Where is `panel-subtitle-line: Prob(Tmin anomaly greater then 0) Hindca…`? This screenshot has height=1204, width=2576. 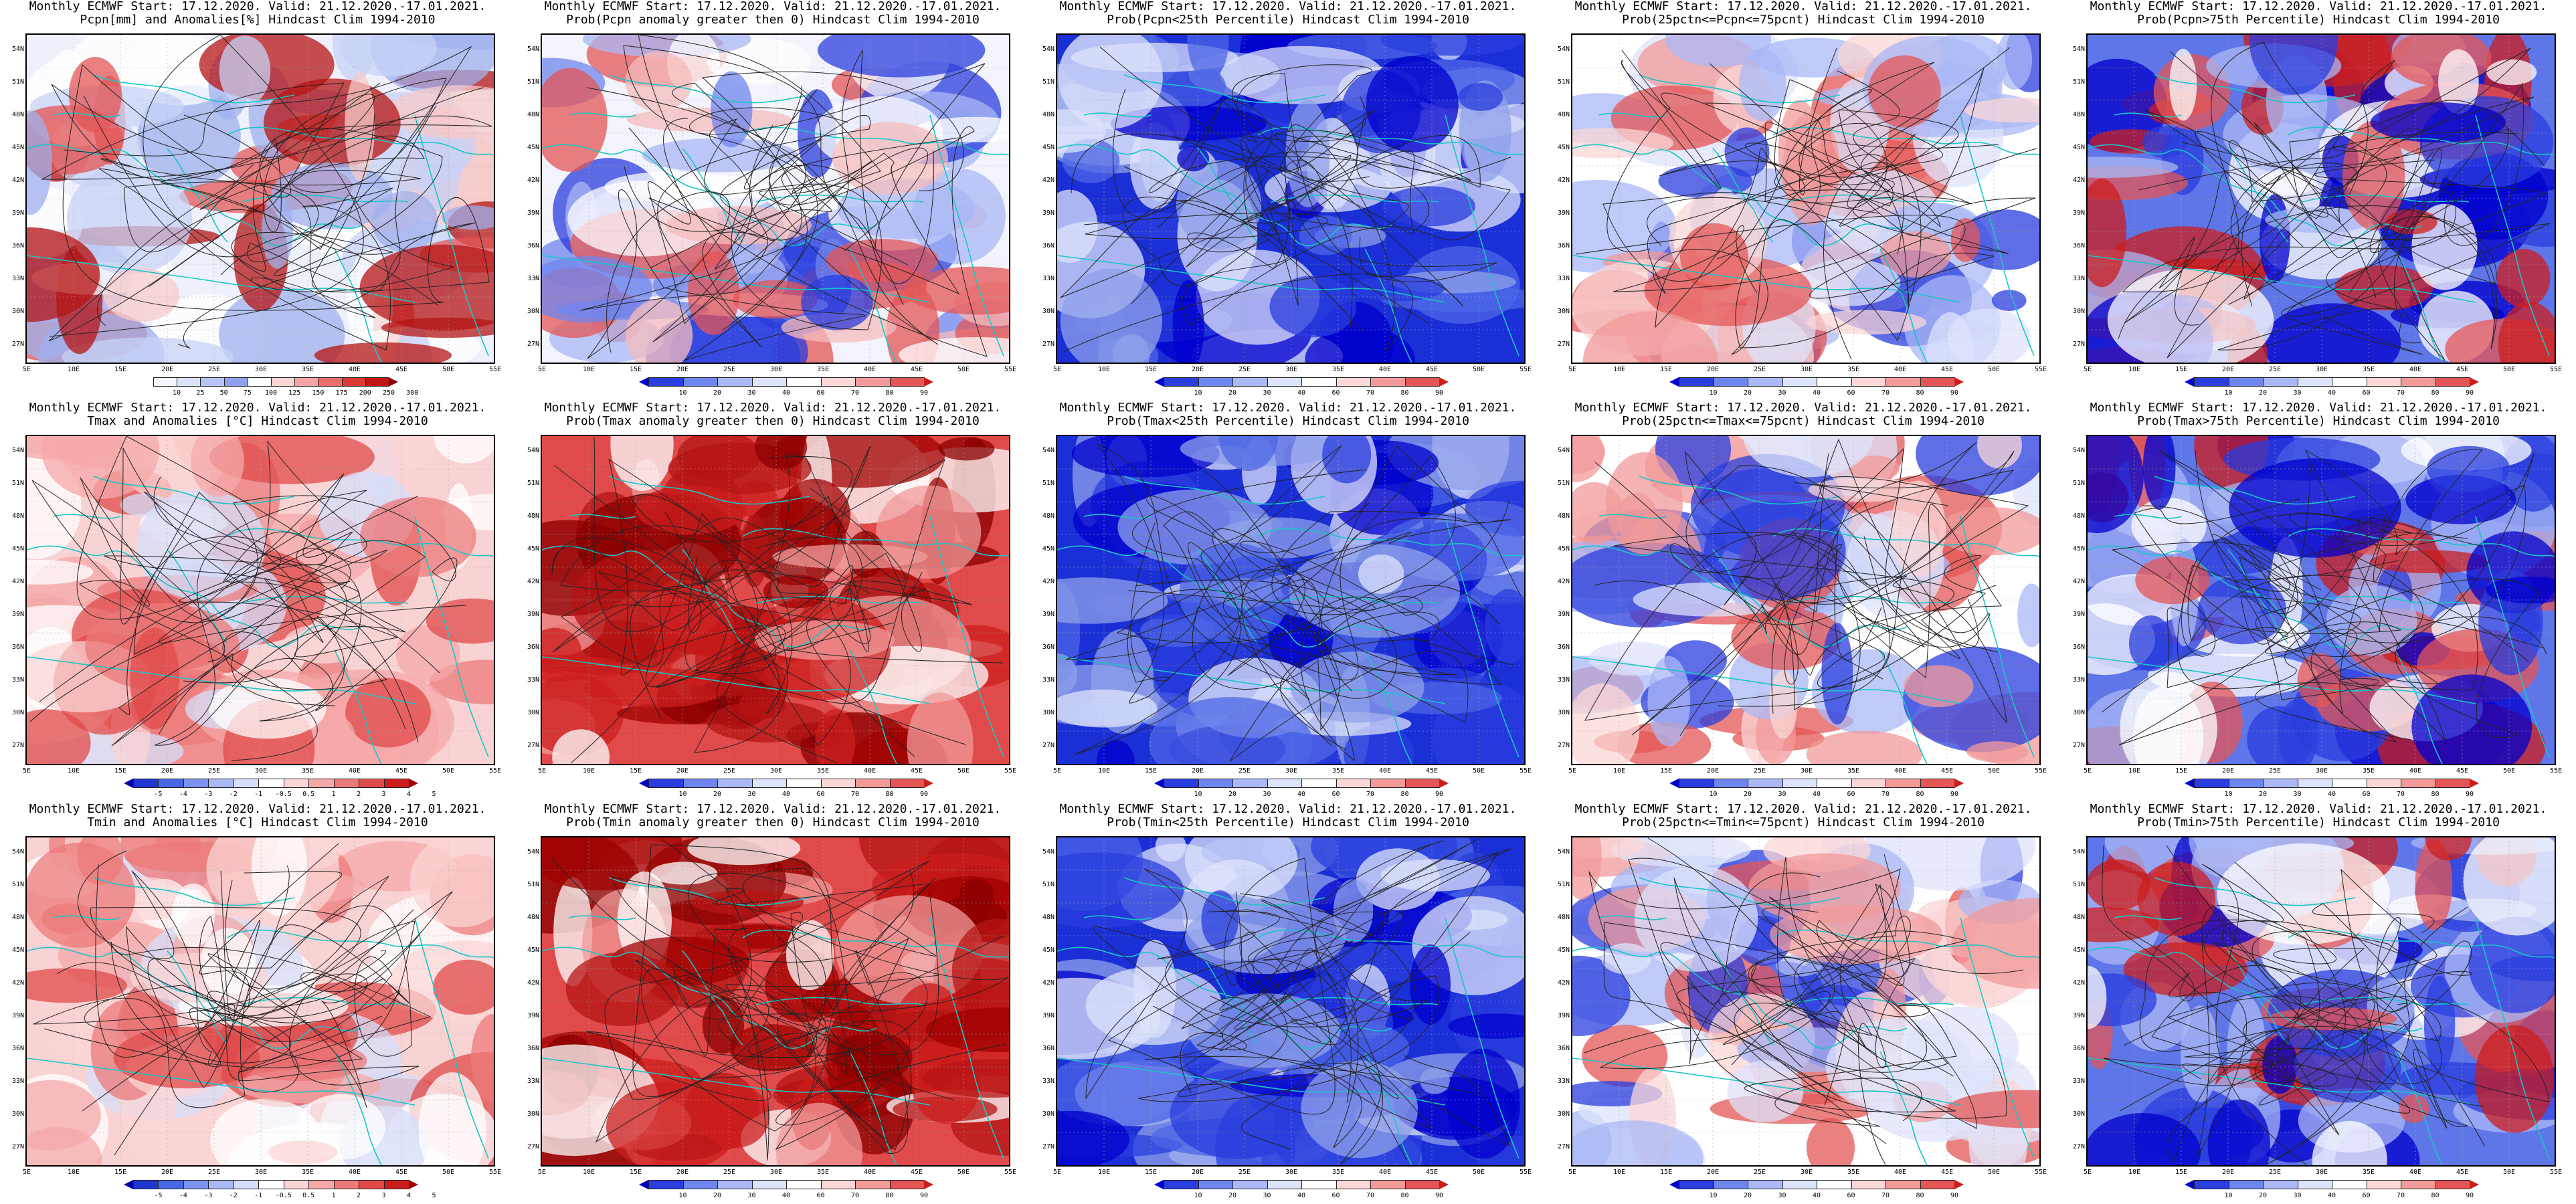 panel-subtitle-line: Prob(Tmin anomaly greater then 0) Hindca… is located at coordinates (773, 822).